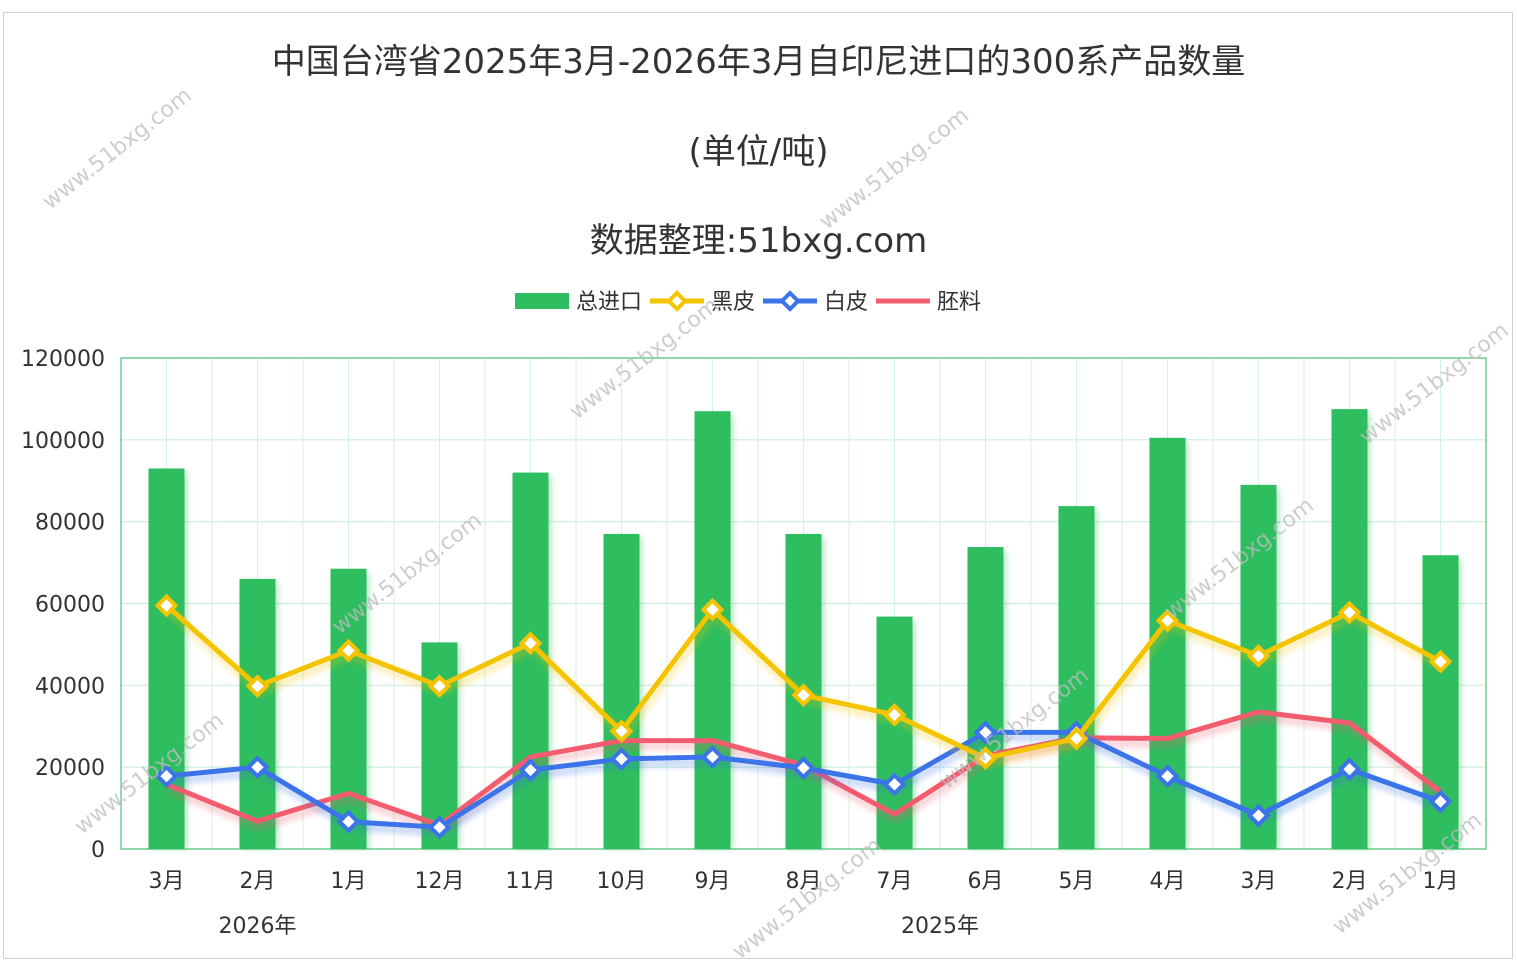 This screenshot has width=1517, height=965. I want to click on y-axis: 0 20000 40000 60000 80000 100000 120000, so click(63, 605).